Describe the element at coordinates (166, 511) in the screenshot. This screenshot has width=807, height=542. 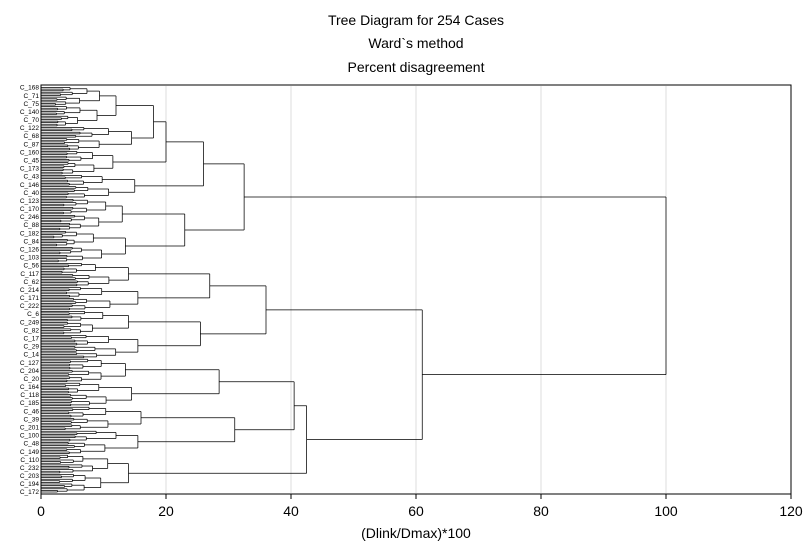
I see `x-tick-label-1: 20` at that location.